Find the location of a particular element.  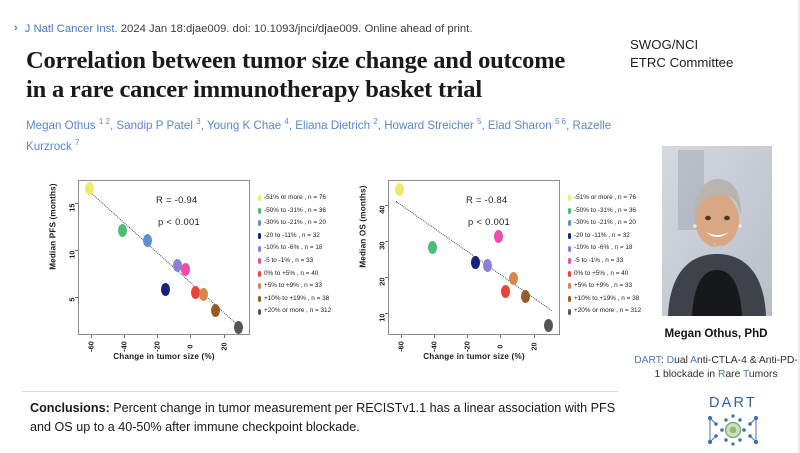

author-name: Young K Chae is located at coordinates (245, 125).